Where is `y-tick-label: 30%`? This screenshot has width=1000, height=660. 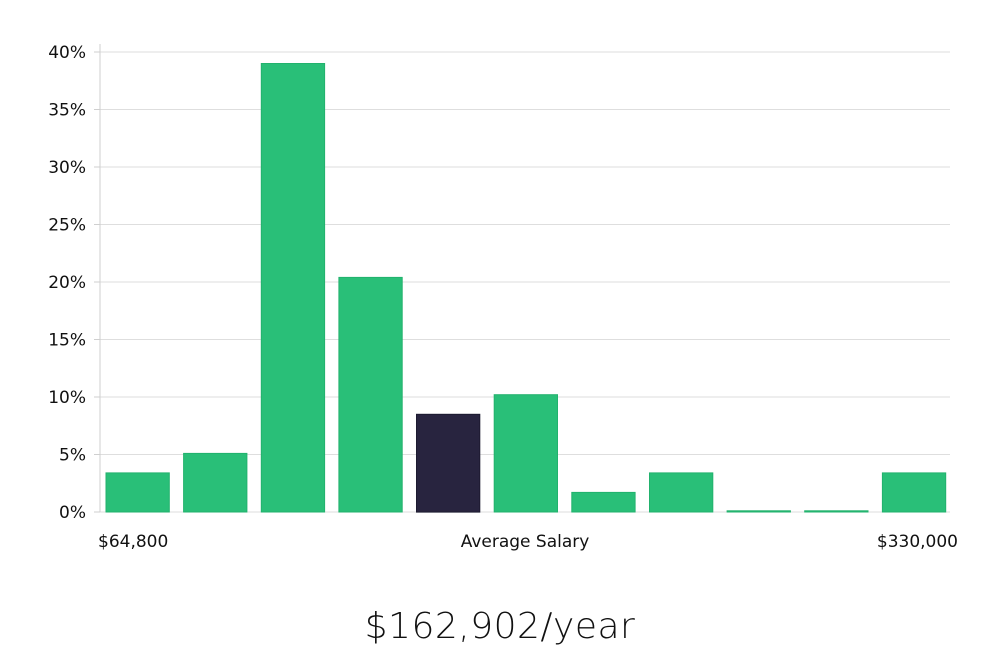 y-tick-label: 30% is located at coordinates (67, 168).